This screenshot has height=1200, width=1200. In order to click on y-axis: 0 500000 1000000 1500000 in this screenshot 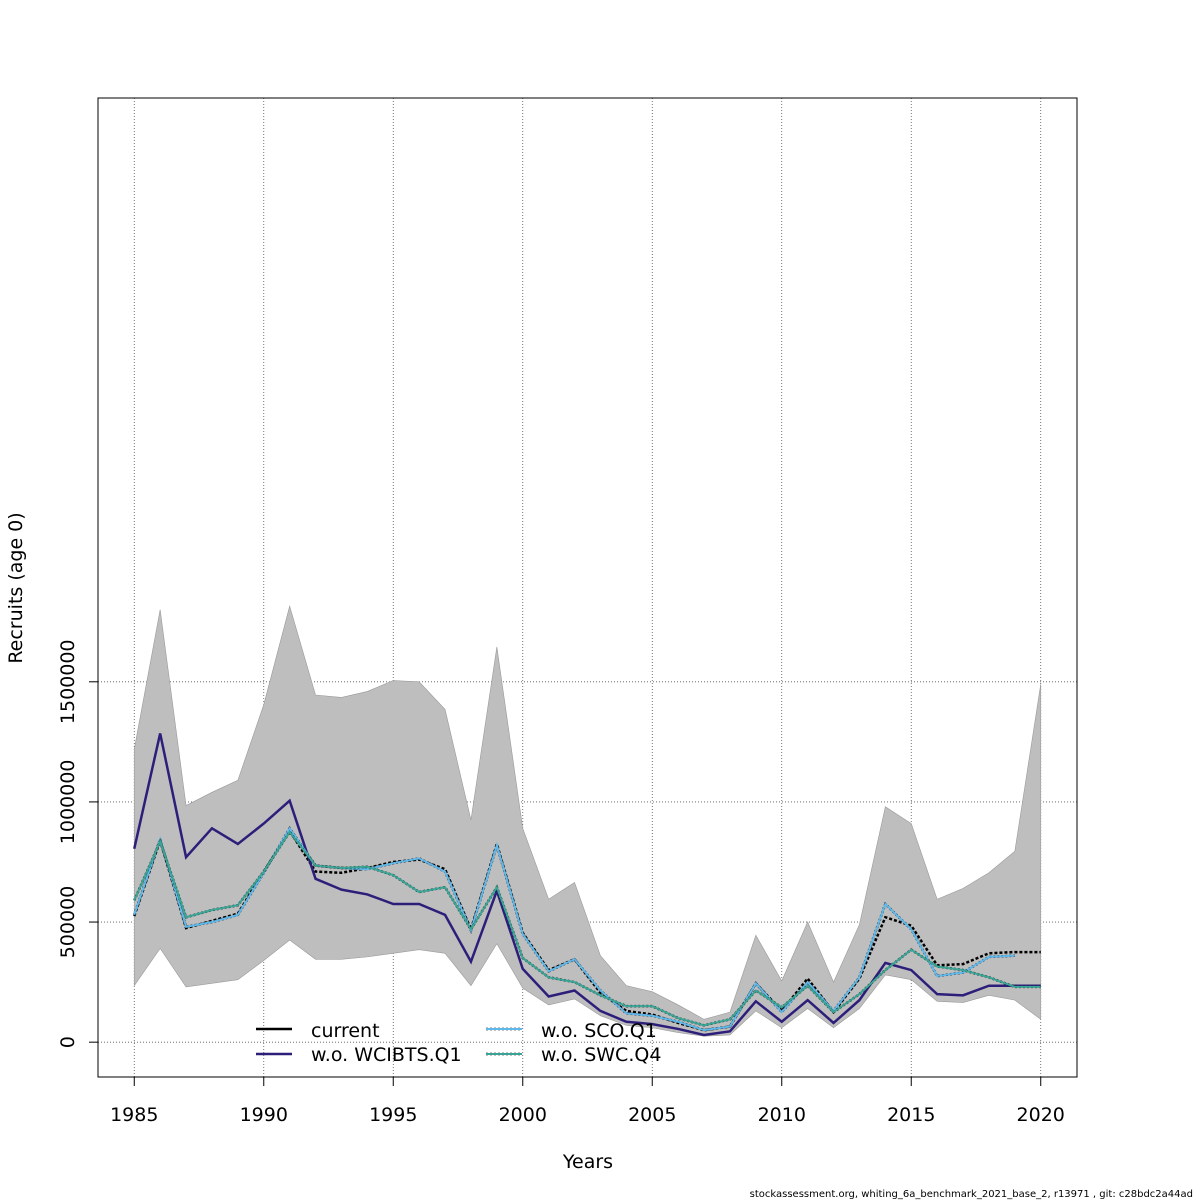, I will do `click(78, 843)`.